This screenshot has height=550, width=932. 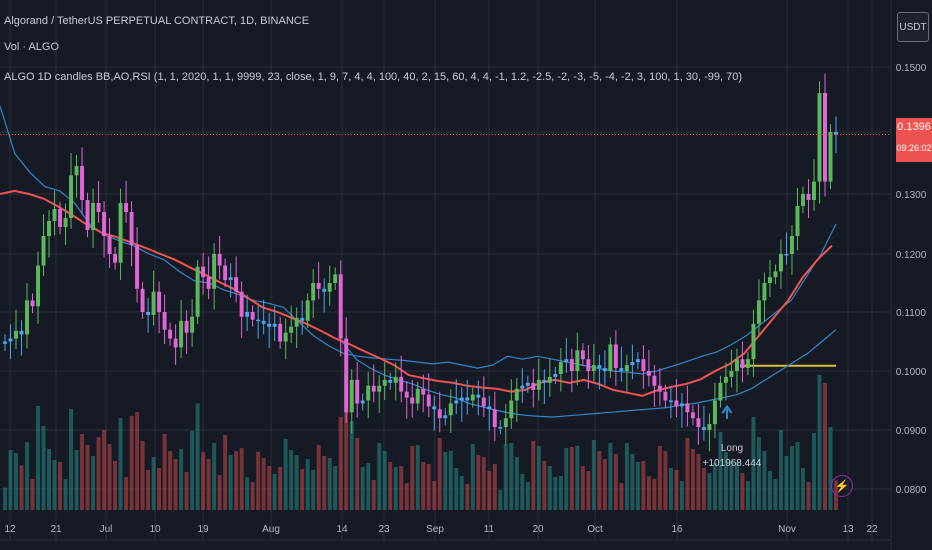 I want to click on price-tick-label: 0.1500, so click(x=911, y=68).